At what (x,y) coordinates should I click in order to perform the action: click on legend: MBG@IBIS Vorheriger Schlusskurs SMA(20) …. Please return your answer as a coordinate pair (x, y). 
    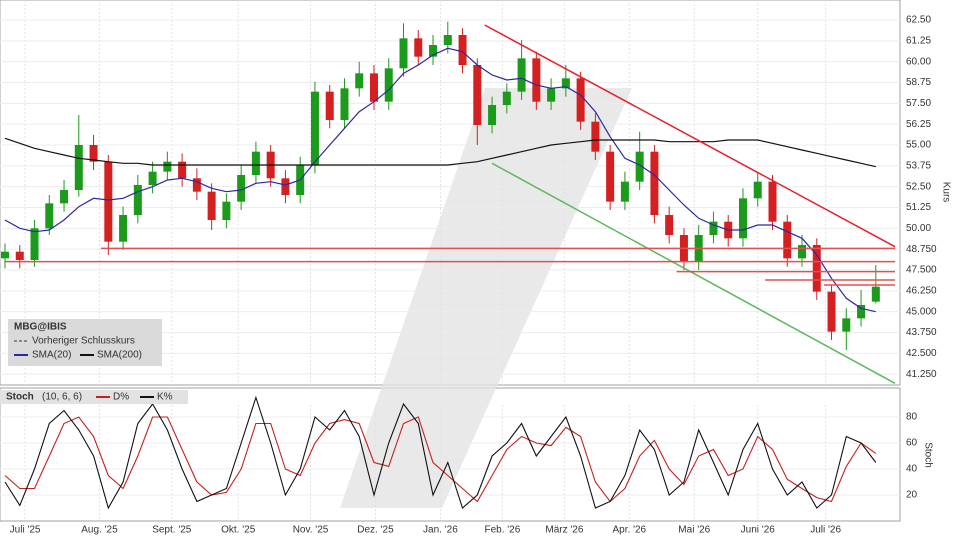
    Looking at the image, I should click on (94, 361).